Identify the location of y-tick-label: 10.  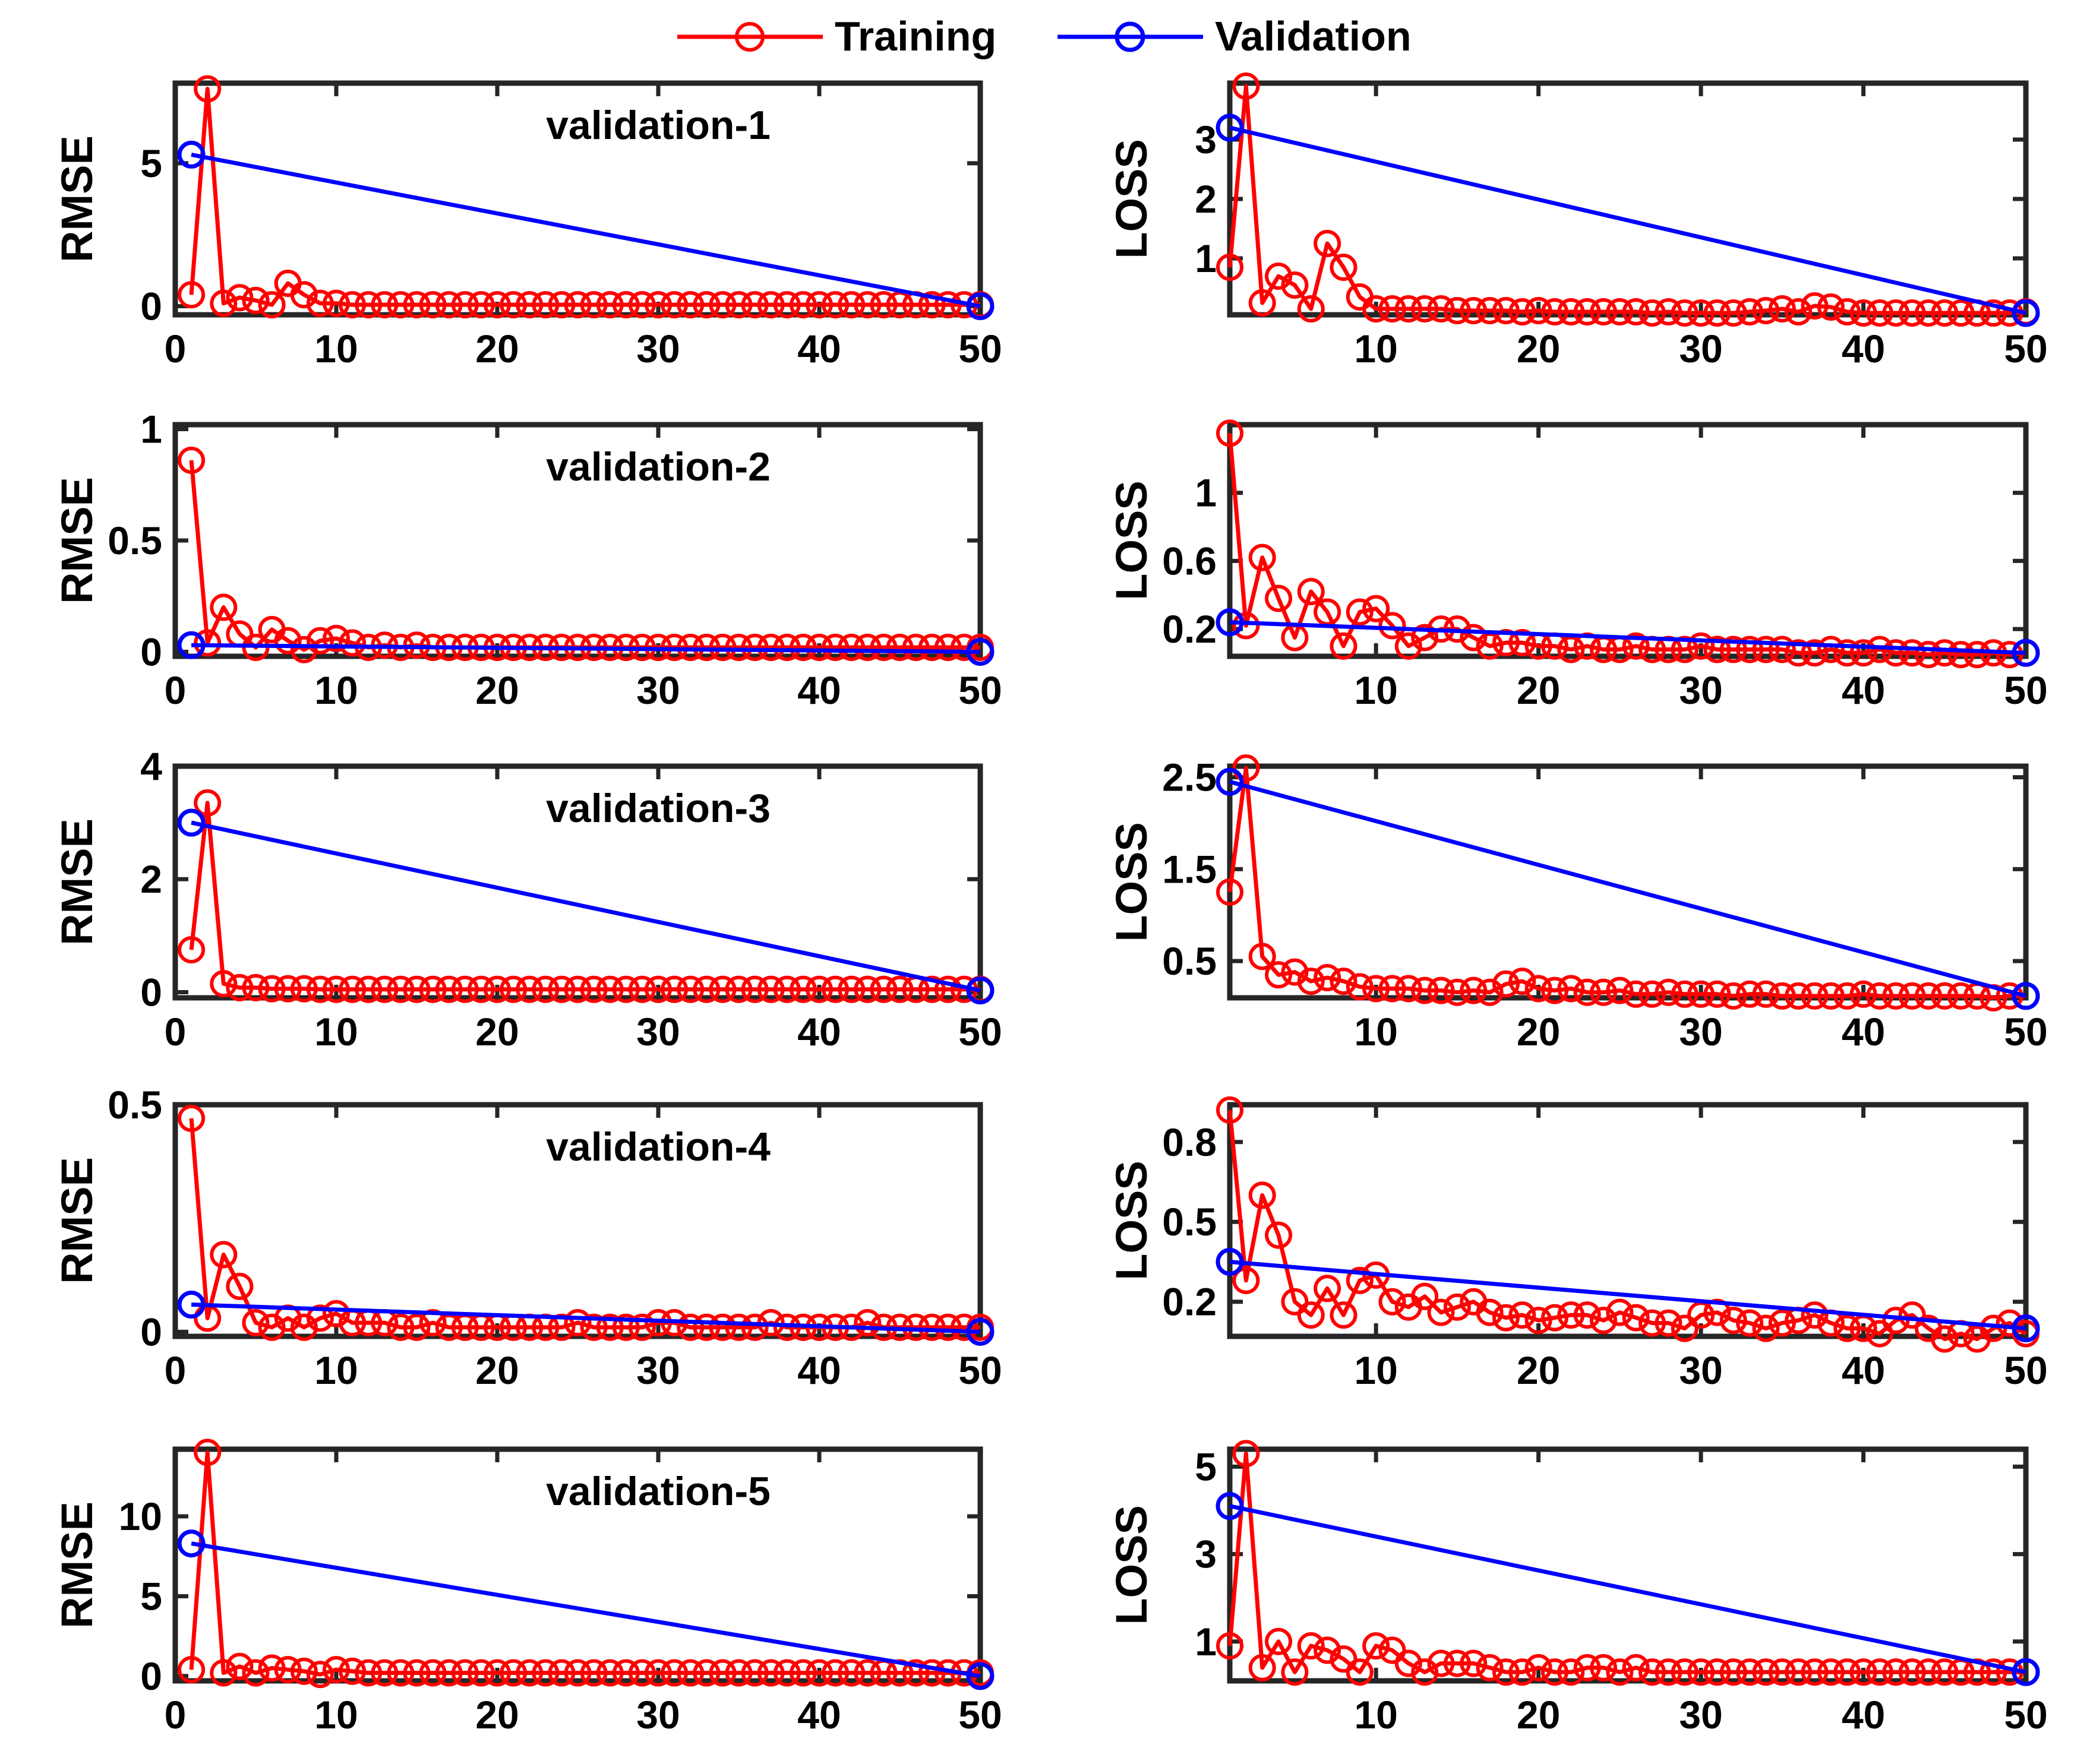
(140, 1516).